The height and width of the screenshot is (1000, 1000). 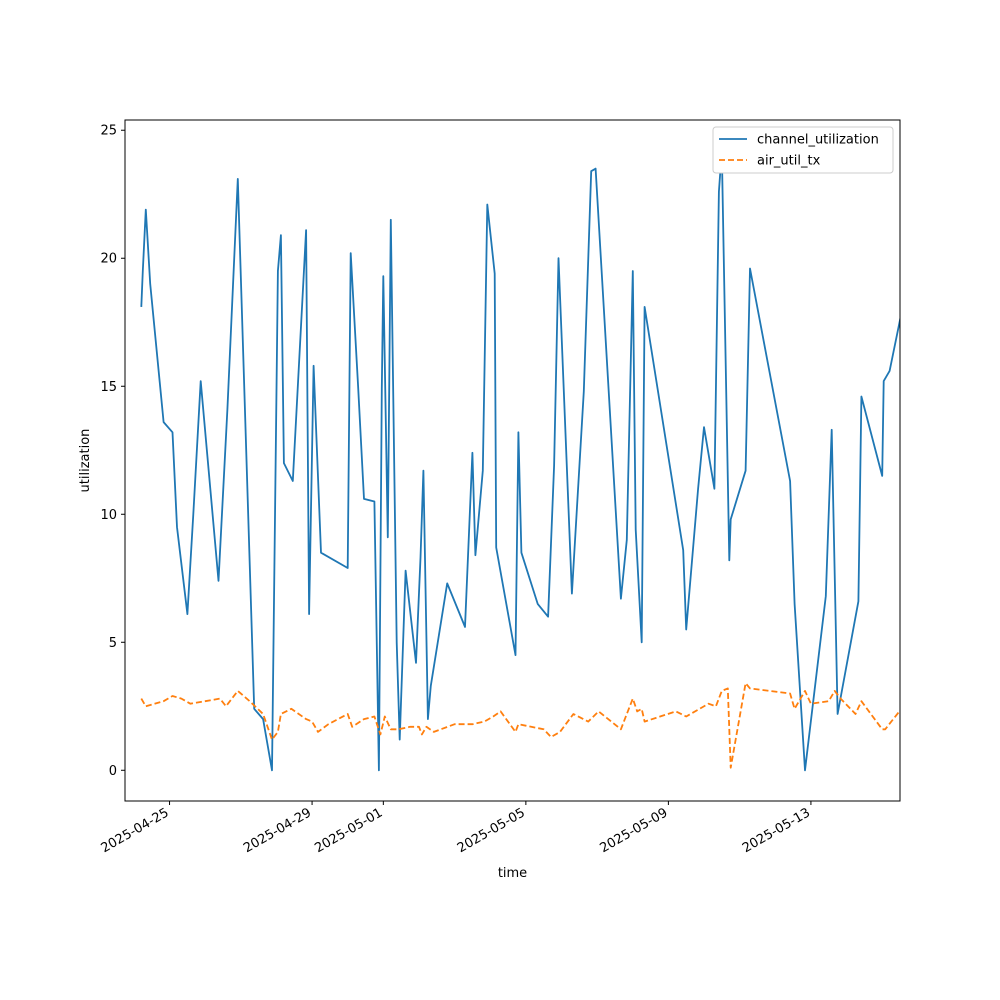 What do you see at coordinates (108, 259) in the screenshot?
I see `y-tick-label: 20` at bounding box center [108, 259].